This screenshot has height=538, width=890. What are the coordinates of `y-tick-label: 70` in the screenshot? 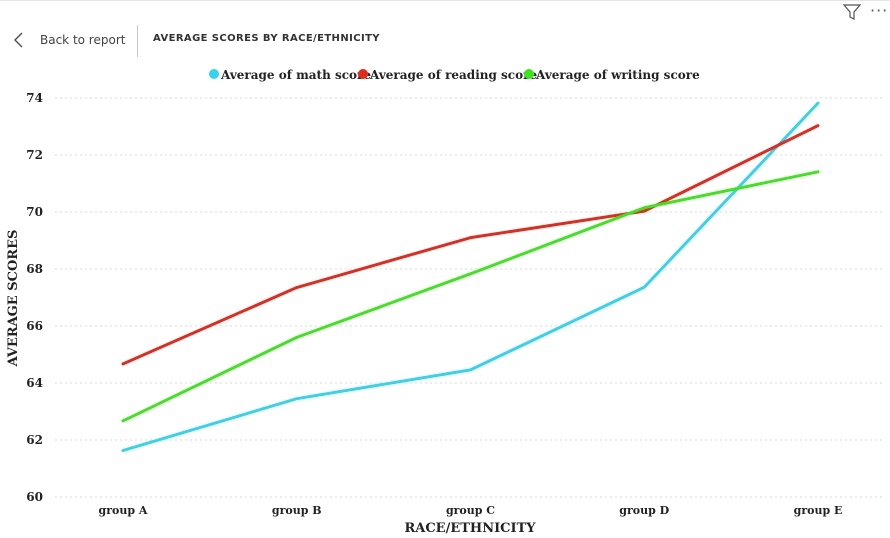 It's located at (34, 212).